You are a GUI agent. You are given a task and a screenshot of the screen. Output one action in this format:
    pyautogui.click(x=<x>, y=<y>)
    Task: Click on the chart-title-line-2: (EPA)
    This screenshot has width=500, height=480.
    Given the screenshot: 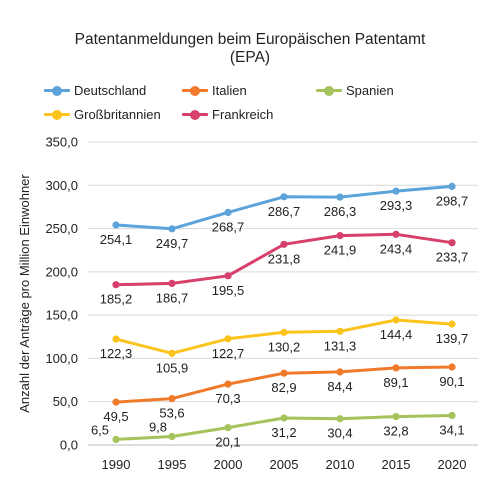 What is the action you would take?
    pyautogui.click(x=250, y=57)
    